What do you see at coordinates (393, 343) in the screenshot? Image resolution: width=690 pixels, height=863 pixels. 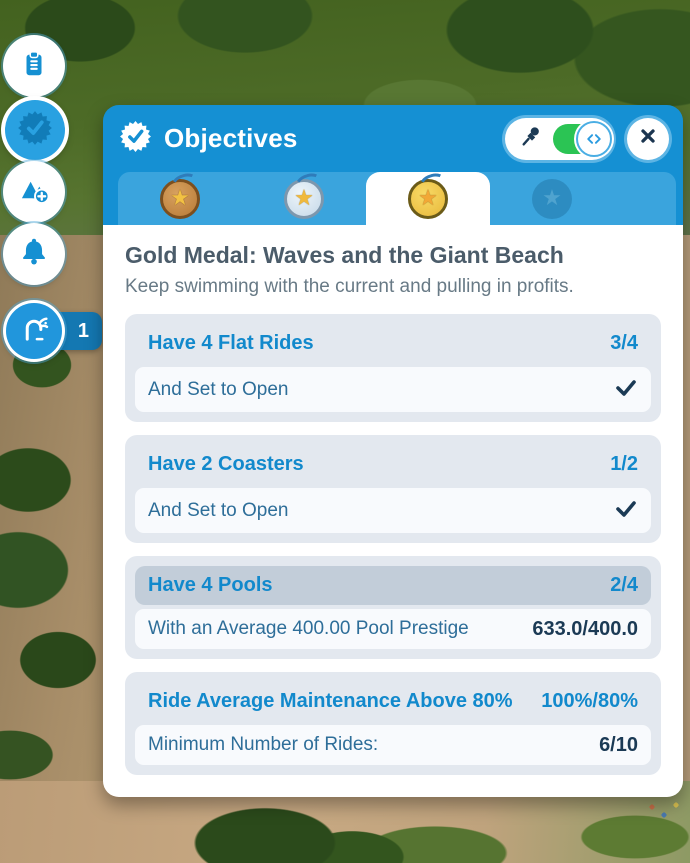 I see `objective-header: Have 4 Flat Rides 3/4` at bounding box center [393, 343].